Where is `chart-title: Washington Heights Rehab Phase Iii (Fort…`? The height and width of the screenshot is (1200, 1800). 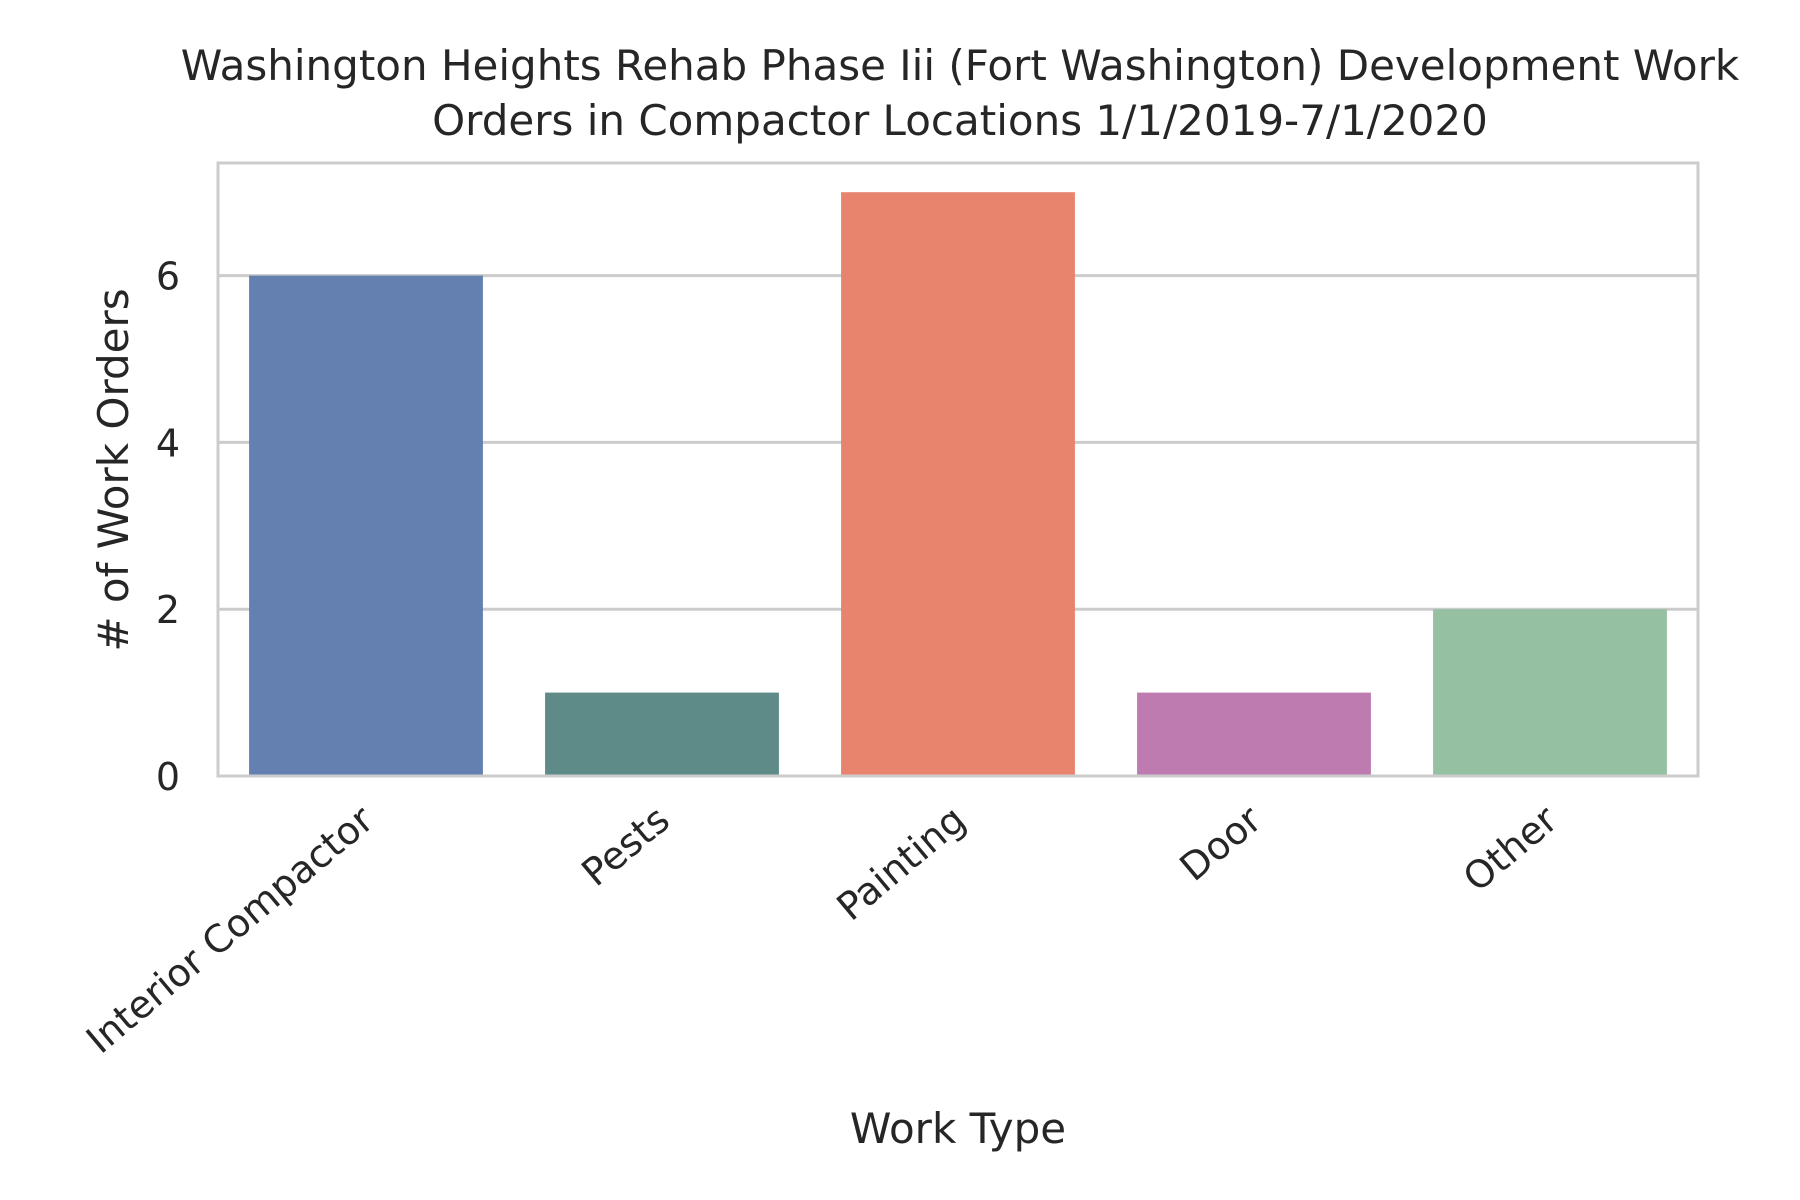
chart-title: Washington Heights Rehab Phase Iii (Fort… is located at coordinates (960, 93).